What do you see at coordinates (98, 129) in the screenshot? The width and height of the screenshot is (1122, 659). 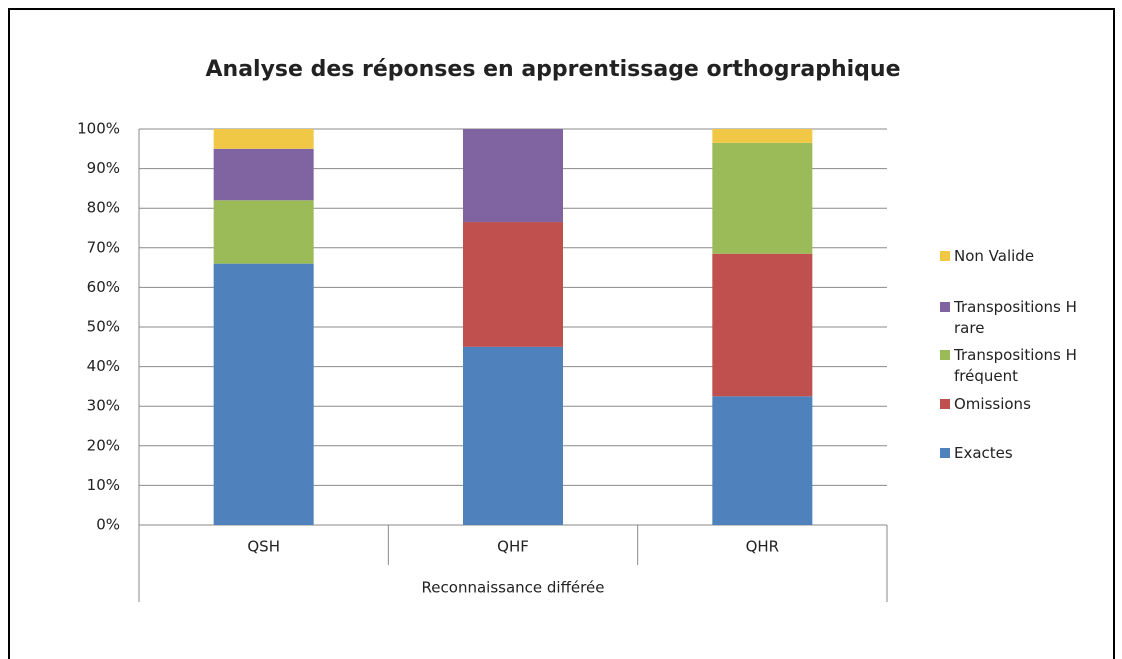 I see `y-tick-label: 100%` at bounding box center [98, 129].